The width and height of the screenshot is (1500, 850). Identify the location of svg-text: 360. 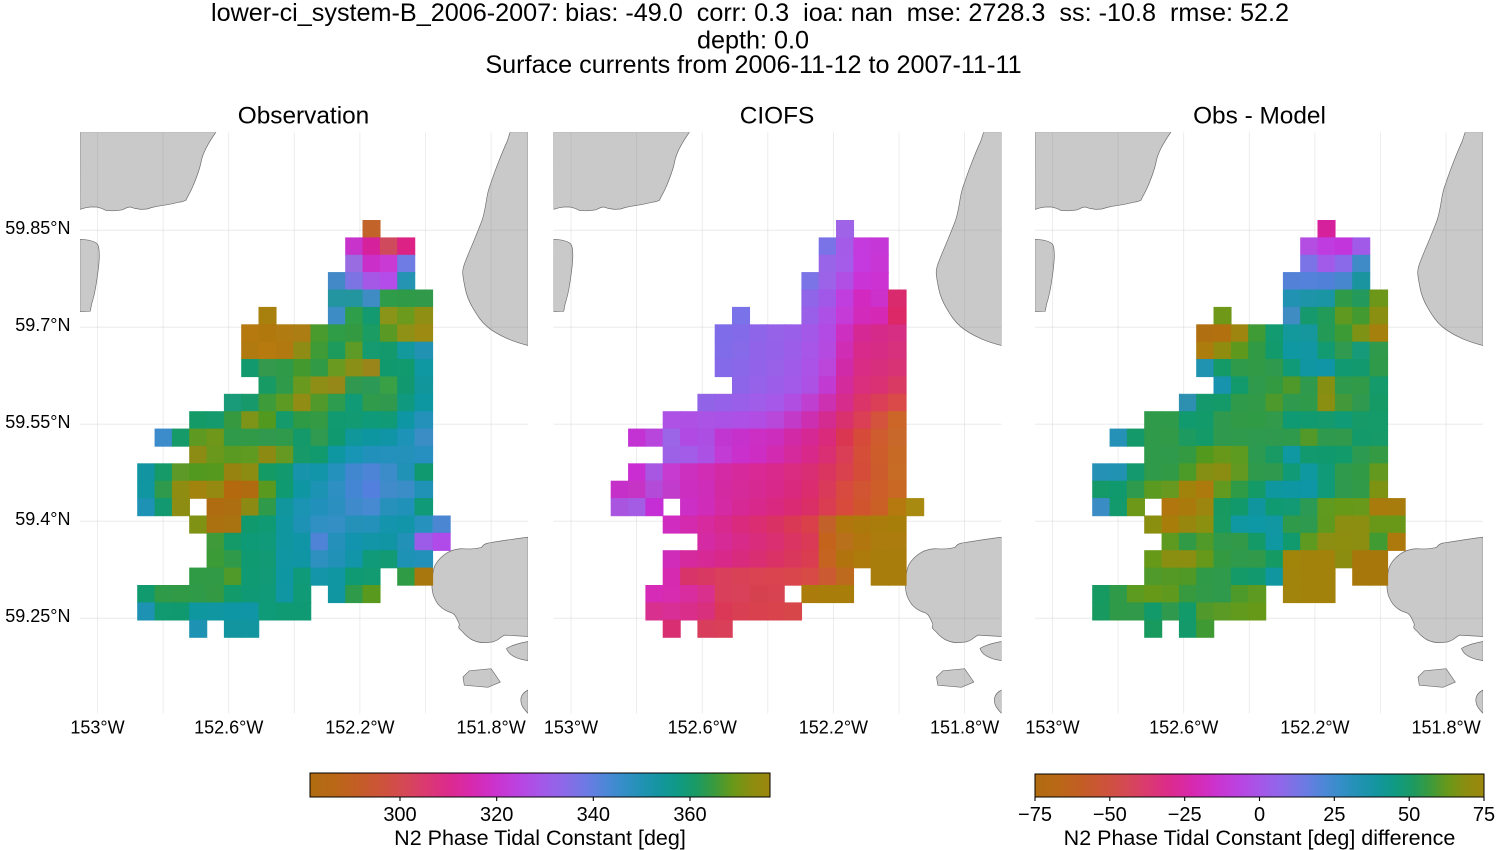
(689, 815).